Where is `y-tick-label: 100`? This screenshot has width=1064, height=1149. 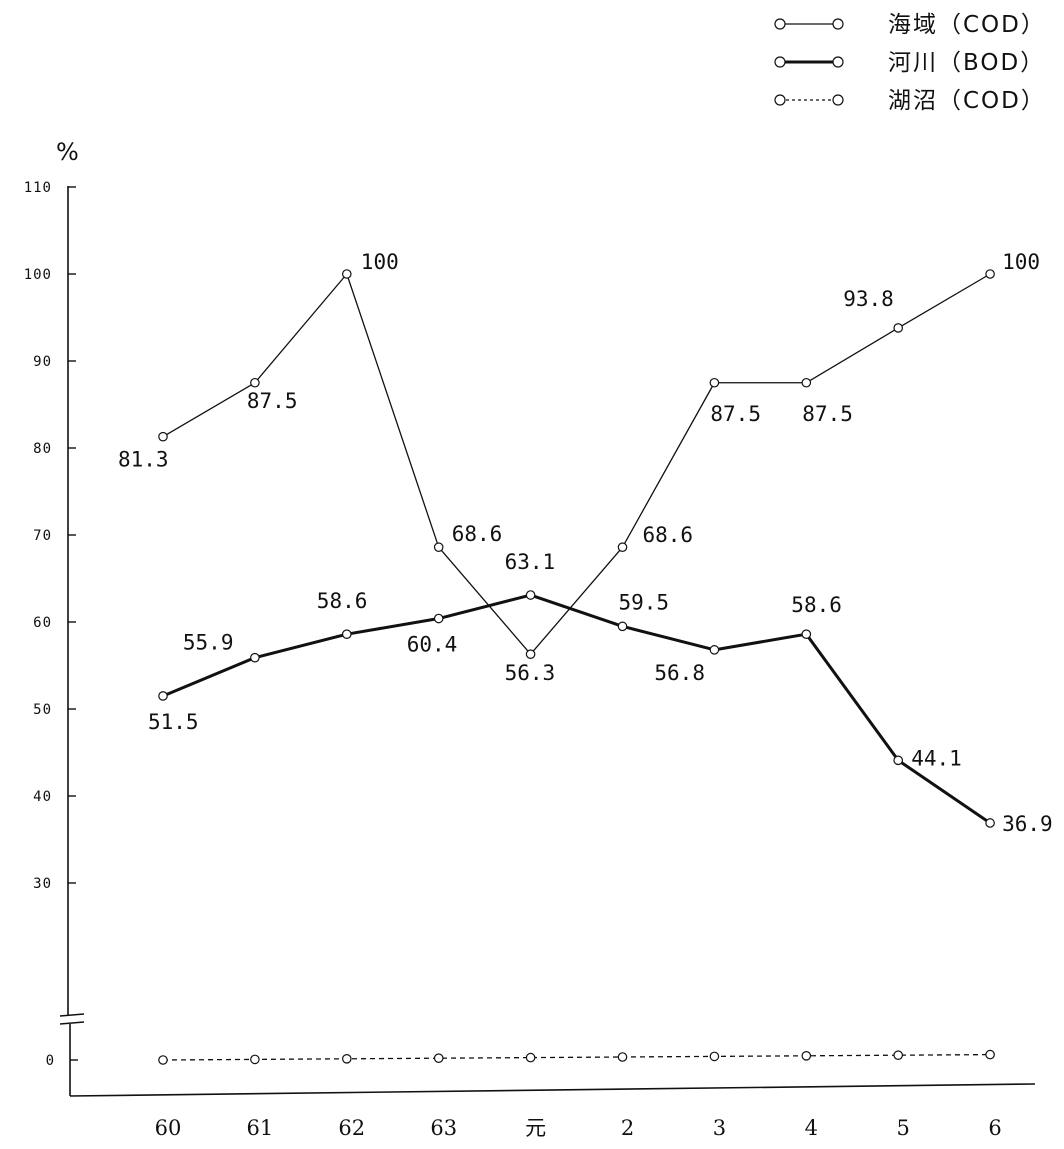 y-tick-label: 100 is located at coordinates (38, 275).